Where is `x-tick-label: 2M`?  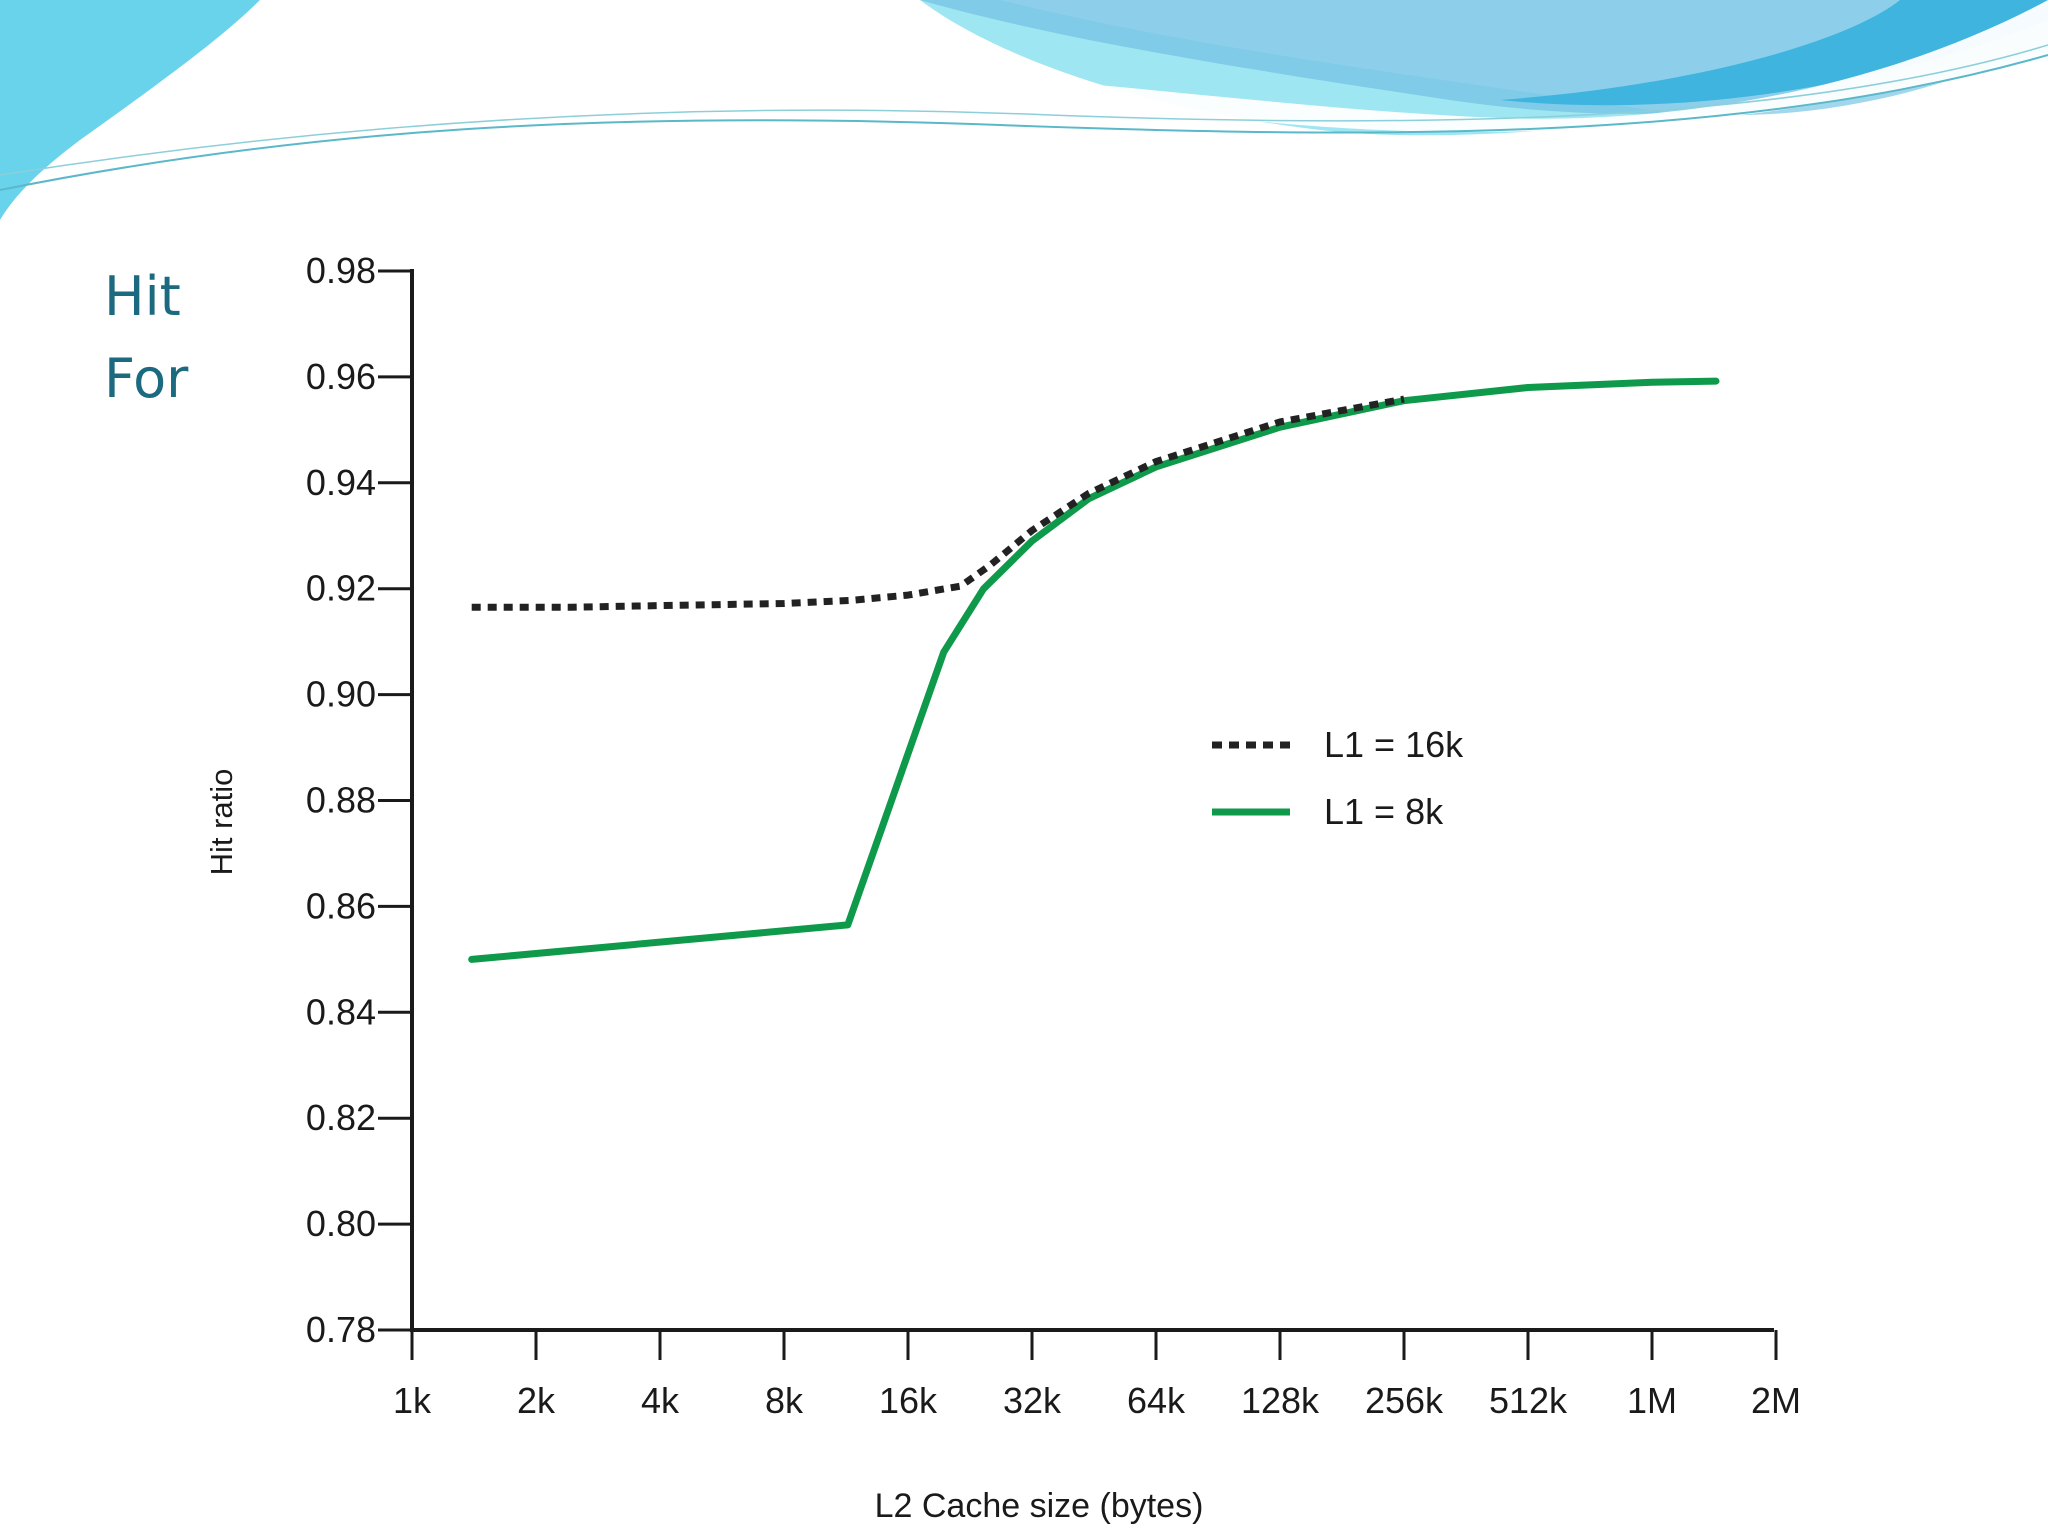
x-tick-label: 2M is located at coordinates (1776, 1400).